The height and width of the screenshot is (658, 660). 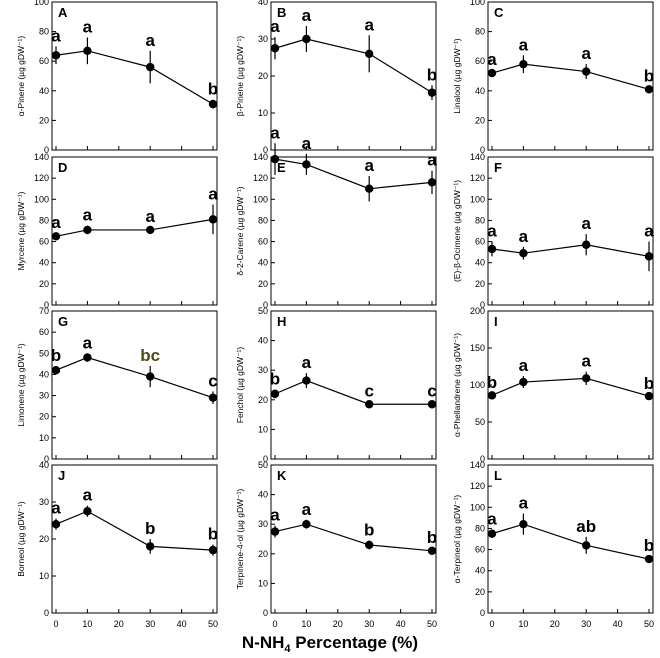 What do you see at coordinates (480, 220) in the screenshot?
I see `y-tick-label: 80` at bounding box center [480, 220].